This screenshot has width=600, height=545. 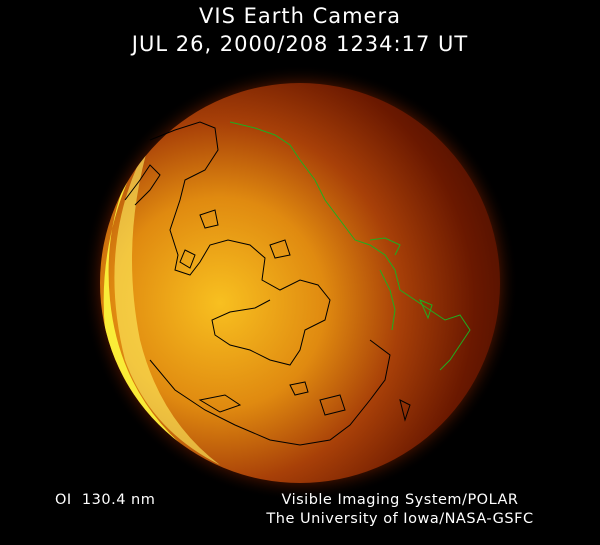 What do you see at coordinates (105, 500) in the screenshot?
I see `wavelength-label: OI 130.4 nm` at bounding box center [105, 500].